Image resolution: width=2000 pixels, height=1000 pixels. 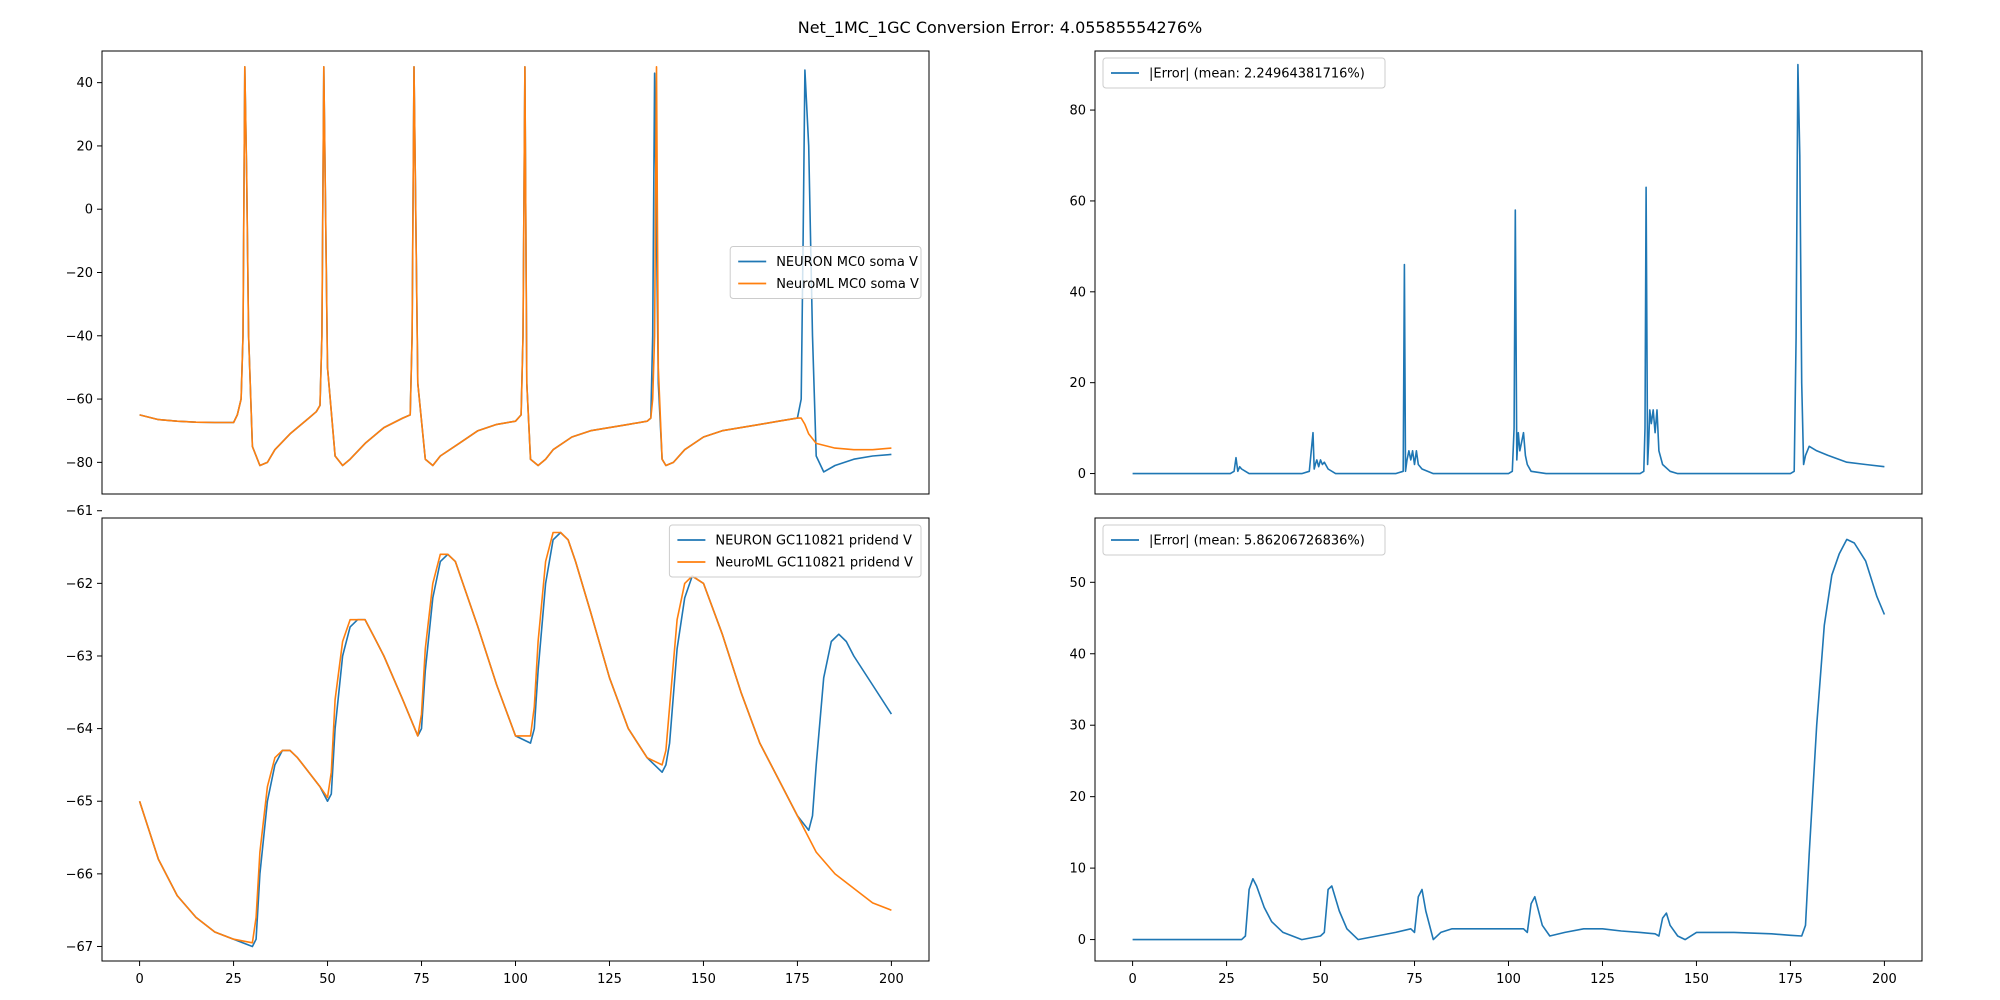 I want to click on y-tick-label: 10, so click(x=1077, y=869).